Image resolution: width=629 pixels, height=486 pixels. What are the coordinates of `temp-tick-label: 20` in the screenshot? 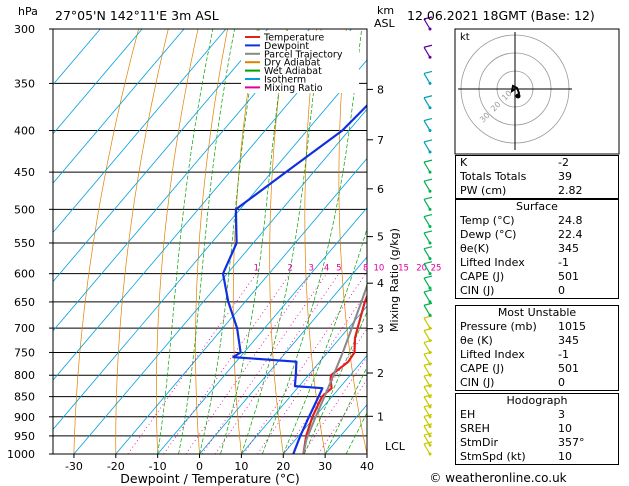 It's located at (283, 466).